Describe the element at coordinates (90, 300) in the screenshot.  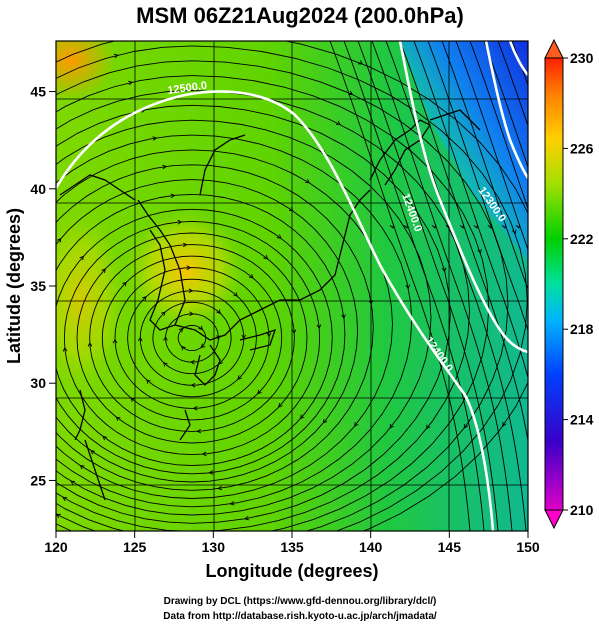
I see `warm-region-west` at that location.